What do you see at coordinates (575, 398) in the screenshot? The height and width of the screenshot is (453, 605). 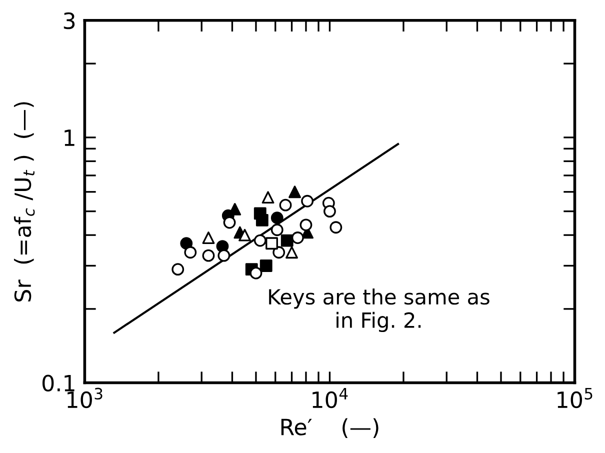 I see `x-tick-label: 10$^{5}$` at bounding box center [575, 398].